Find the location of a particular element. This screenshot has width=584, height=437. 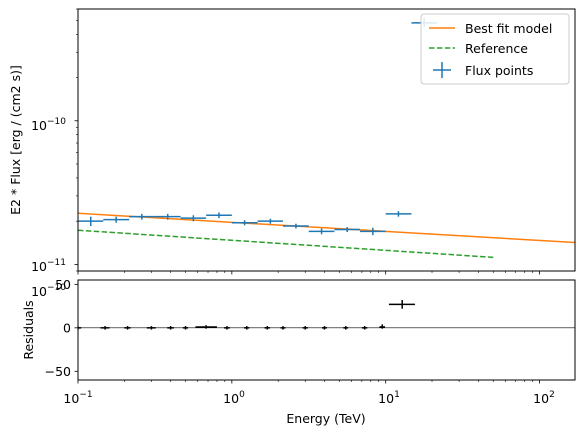

legend-box is located at coordinates (495, 49).